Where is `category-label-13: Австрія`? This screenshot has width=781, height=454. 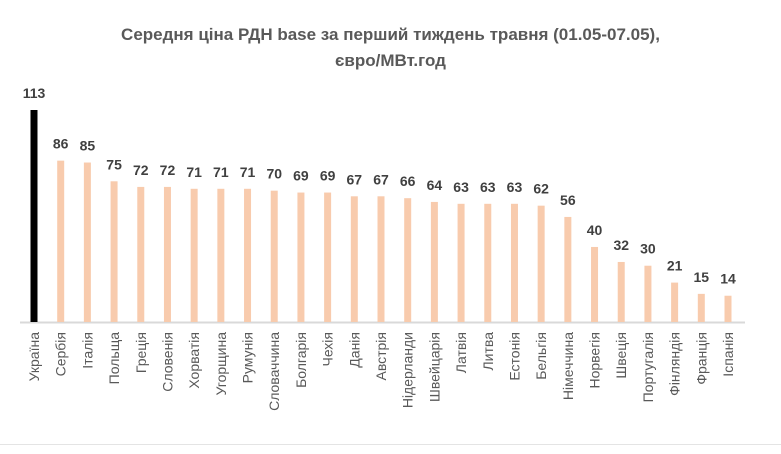 category-label-13: Австрія is located at coordinates (381, 356).